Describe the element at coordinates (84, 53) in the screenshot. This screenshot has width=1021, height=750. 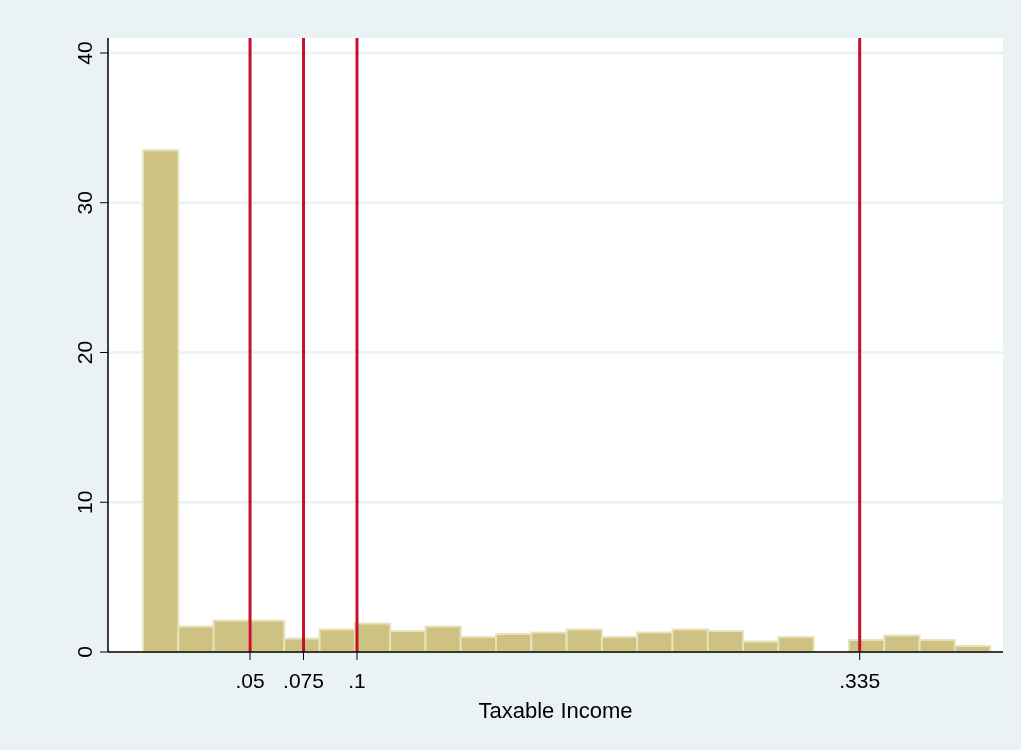
I see `y-tick-label: 40` at that location.